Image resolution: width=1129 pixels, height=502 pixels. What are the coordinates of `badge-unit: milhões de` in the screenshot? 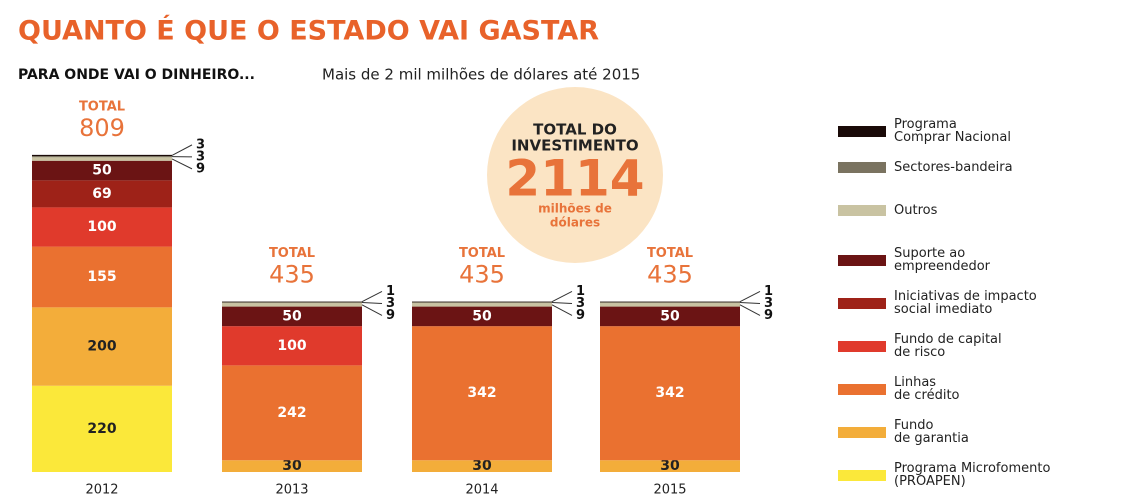 It's located at (575, 209).